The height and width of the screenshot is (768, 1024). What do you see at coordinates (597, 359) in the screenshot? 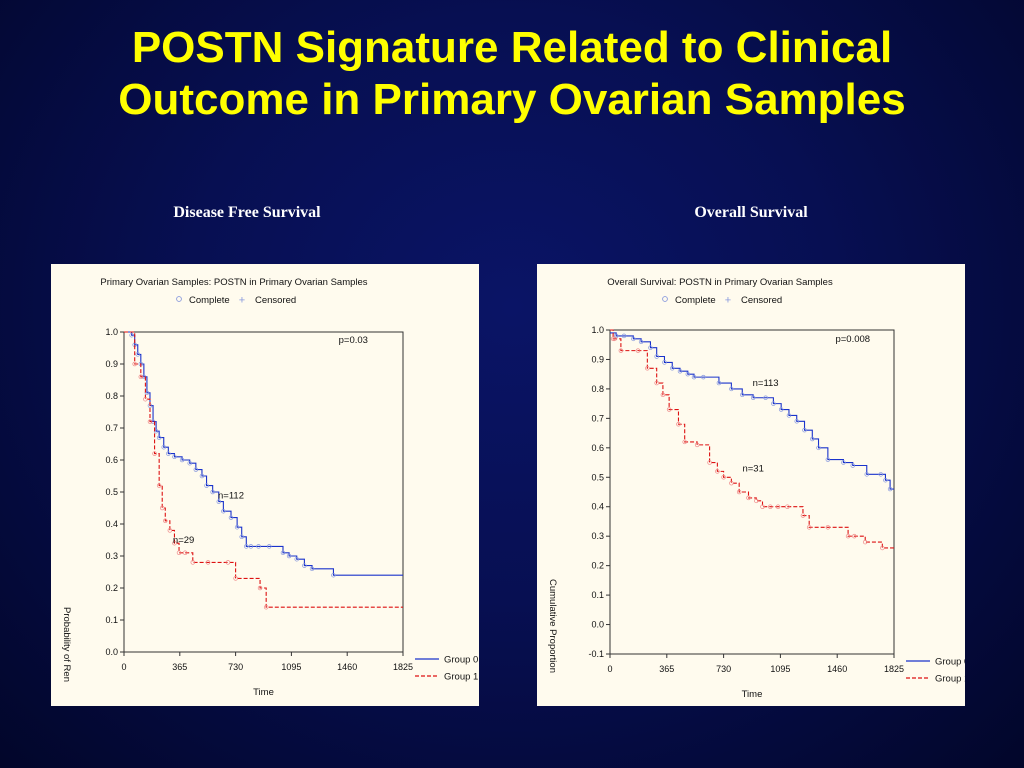
I see `chart1-ytick-label: 0.9` at bounding box center [597, 359].